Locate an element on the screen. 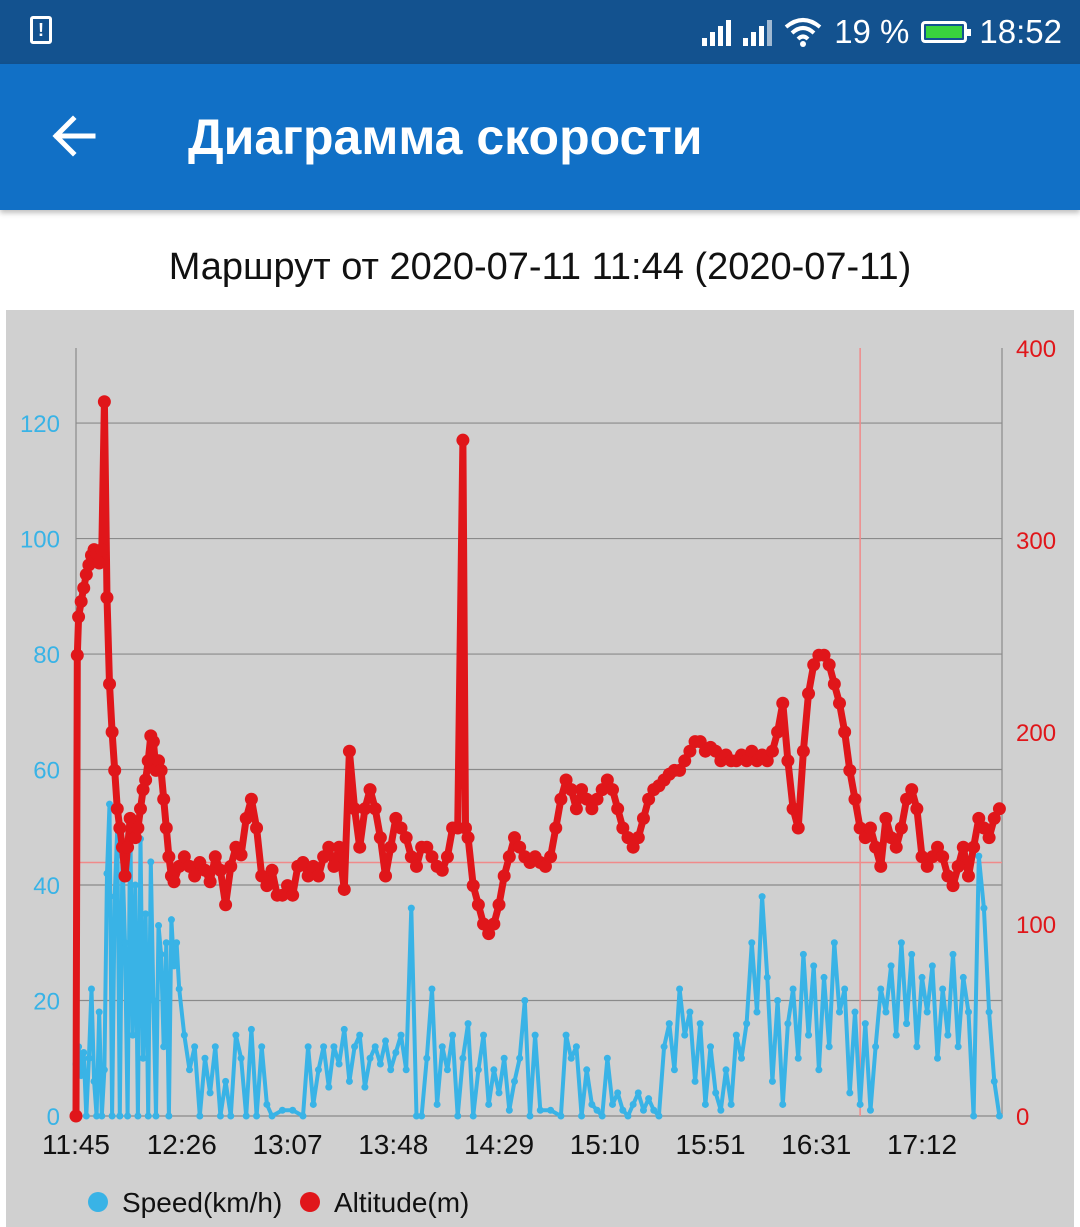 Image resolution: width=1080 pixels, height=1227 pixels. x-tick-label: 12:26 is located at coordinates (182, 1144).